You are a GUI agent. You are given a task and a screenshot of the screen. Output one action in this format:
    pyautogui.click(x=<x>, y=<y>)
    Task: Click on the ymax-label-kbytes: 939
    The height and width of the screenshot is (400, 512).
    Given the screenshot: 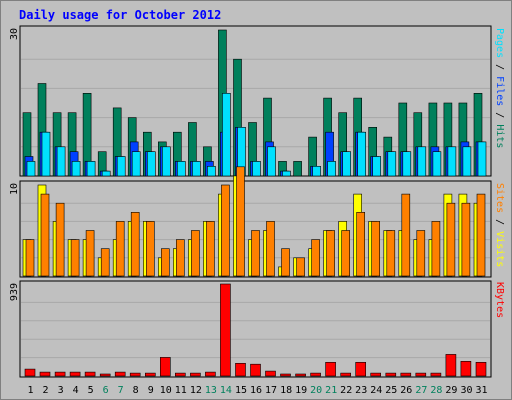 What is the action you would take?
    pyautogui.click(x=14, y=292)
    